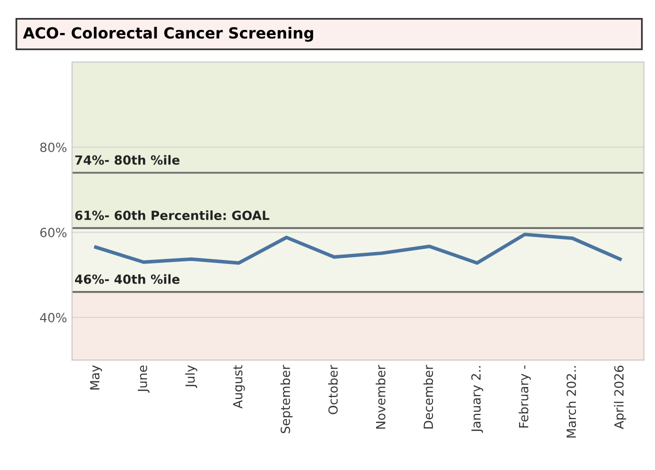 The image size is (655, 470). Describe the element at coordinates (127, 279) in the screenshot. I see `ref-line-label: 46%- 40th %ile` at that location.